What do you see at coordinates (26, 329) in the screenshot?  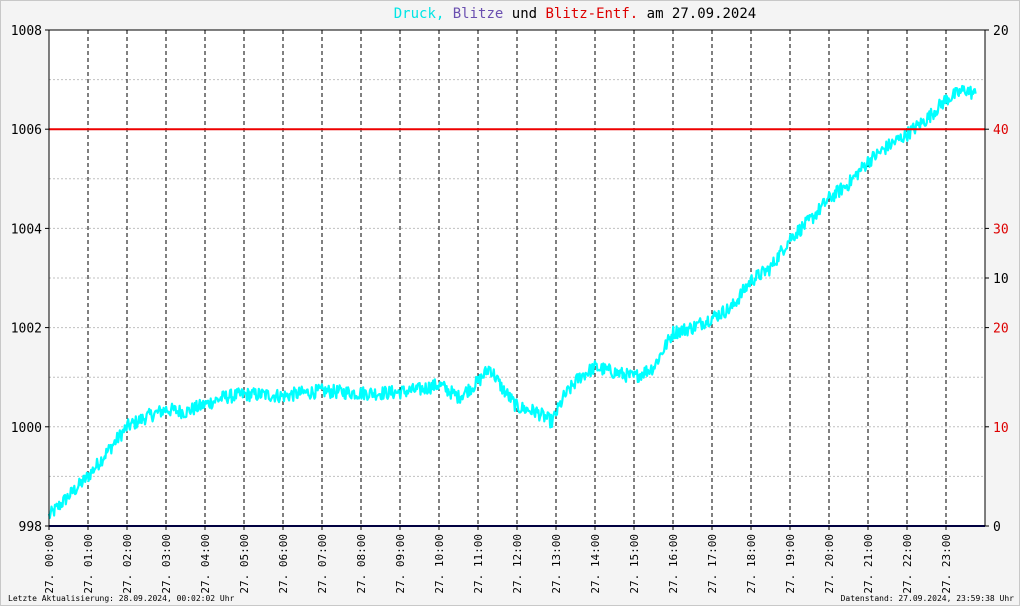 I see `y-left-tick-label: 1002` at bounding box center [26, 329].